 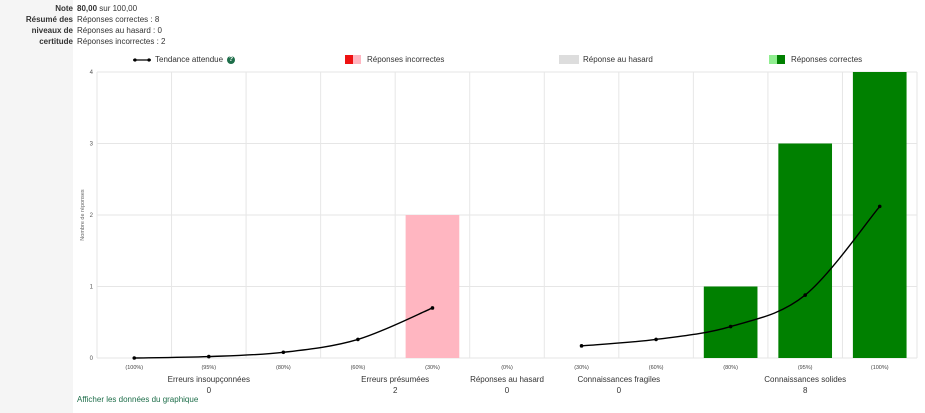 I want to click on left-label-column, so click(x=36, y=206).